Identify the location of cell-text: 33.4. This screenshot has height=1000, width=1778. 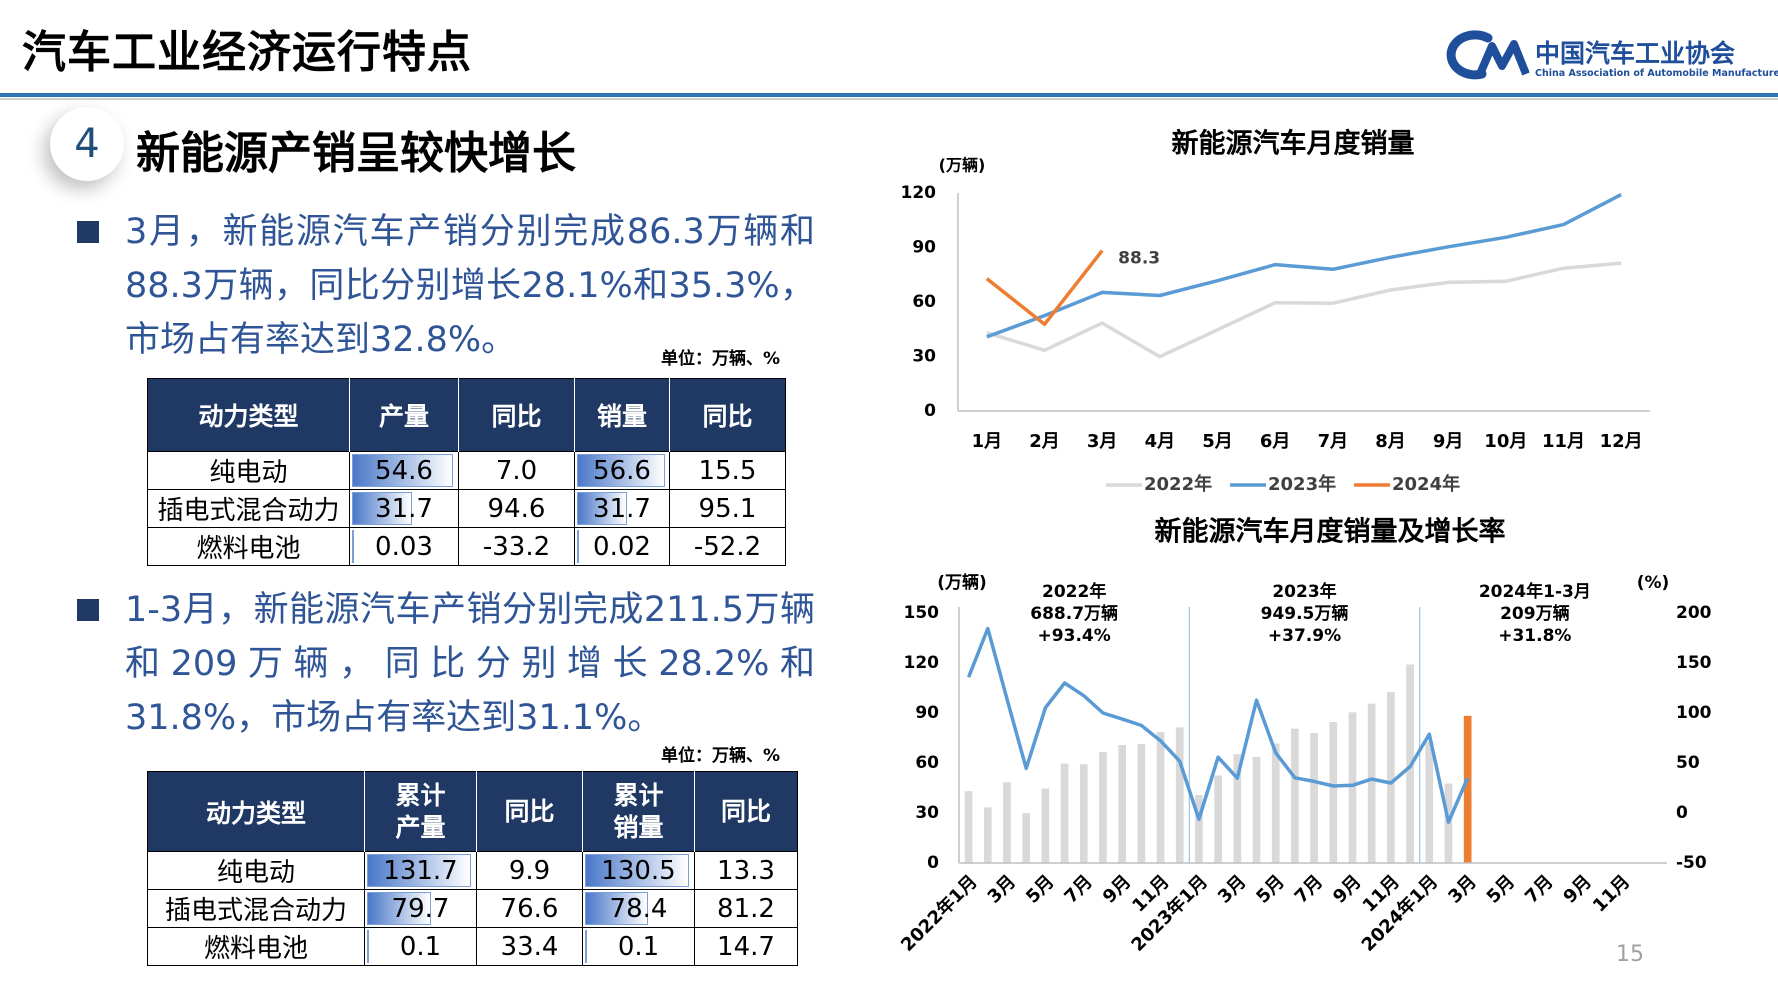
(529, 946).